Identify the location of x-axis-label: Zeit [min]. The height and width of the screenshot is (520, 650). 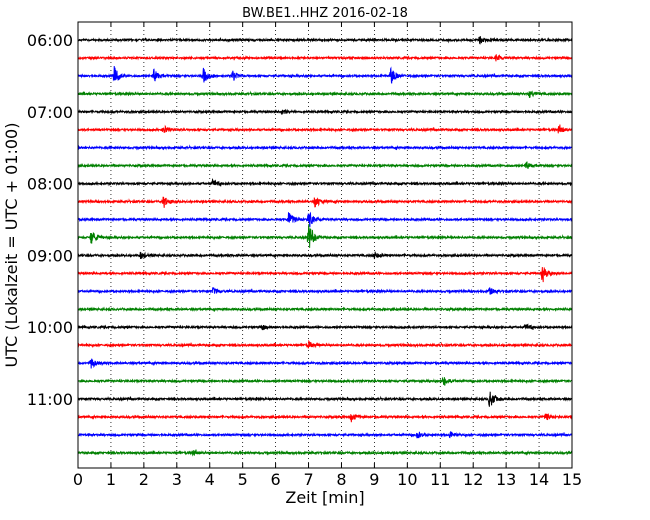
(324, 497).